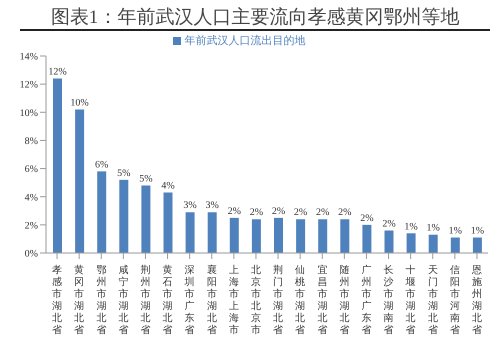 Image resolution: width=500 pixels, height=344 pixels. What do you see at coordinates (29, 57) in the screenshot?
I see `y-tick-label: 14%` at bounding box center [29, 57].